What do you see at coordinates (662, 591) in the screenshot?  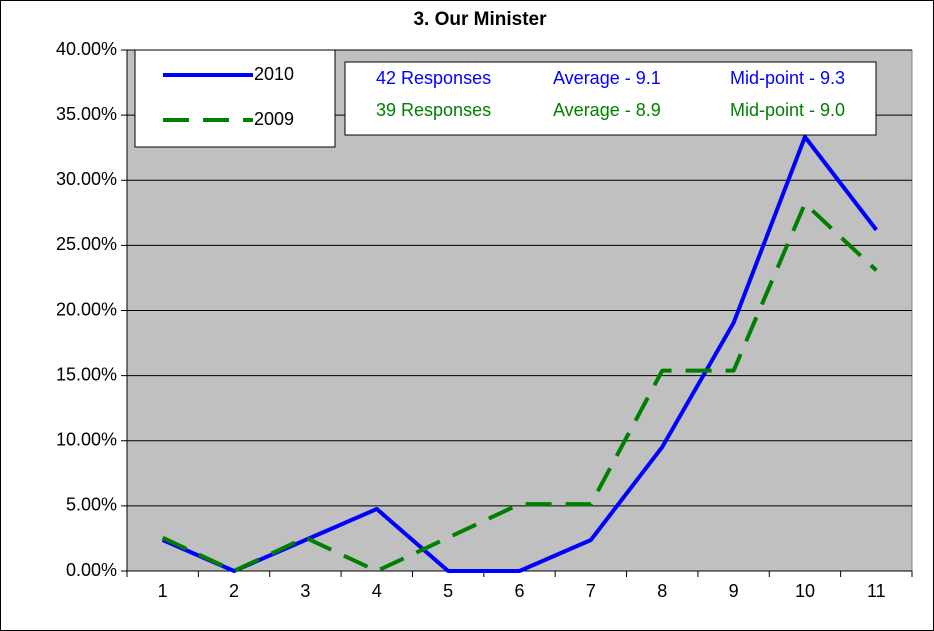 I see `x-tick-label: 8` at bounding box center [662, 591].